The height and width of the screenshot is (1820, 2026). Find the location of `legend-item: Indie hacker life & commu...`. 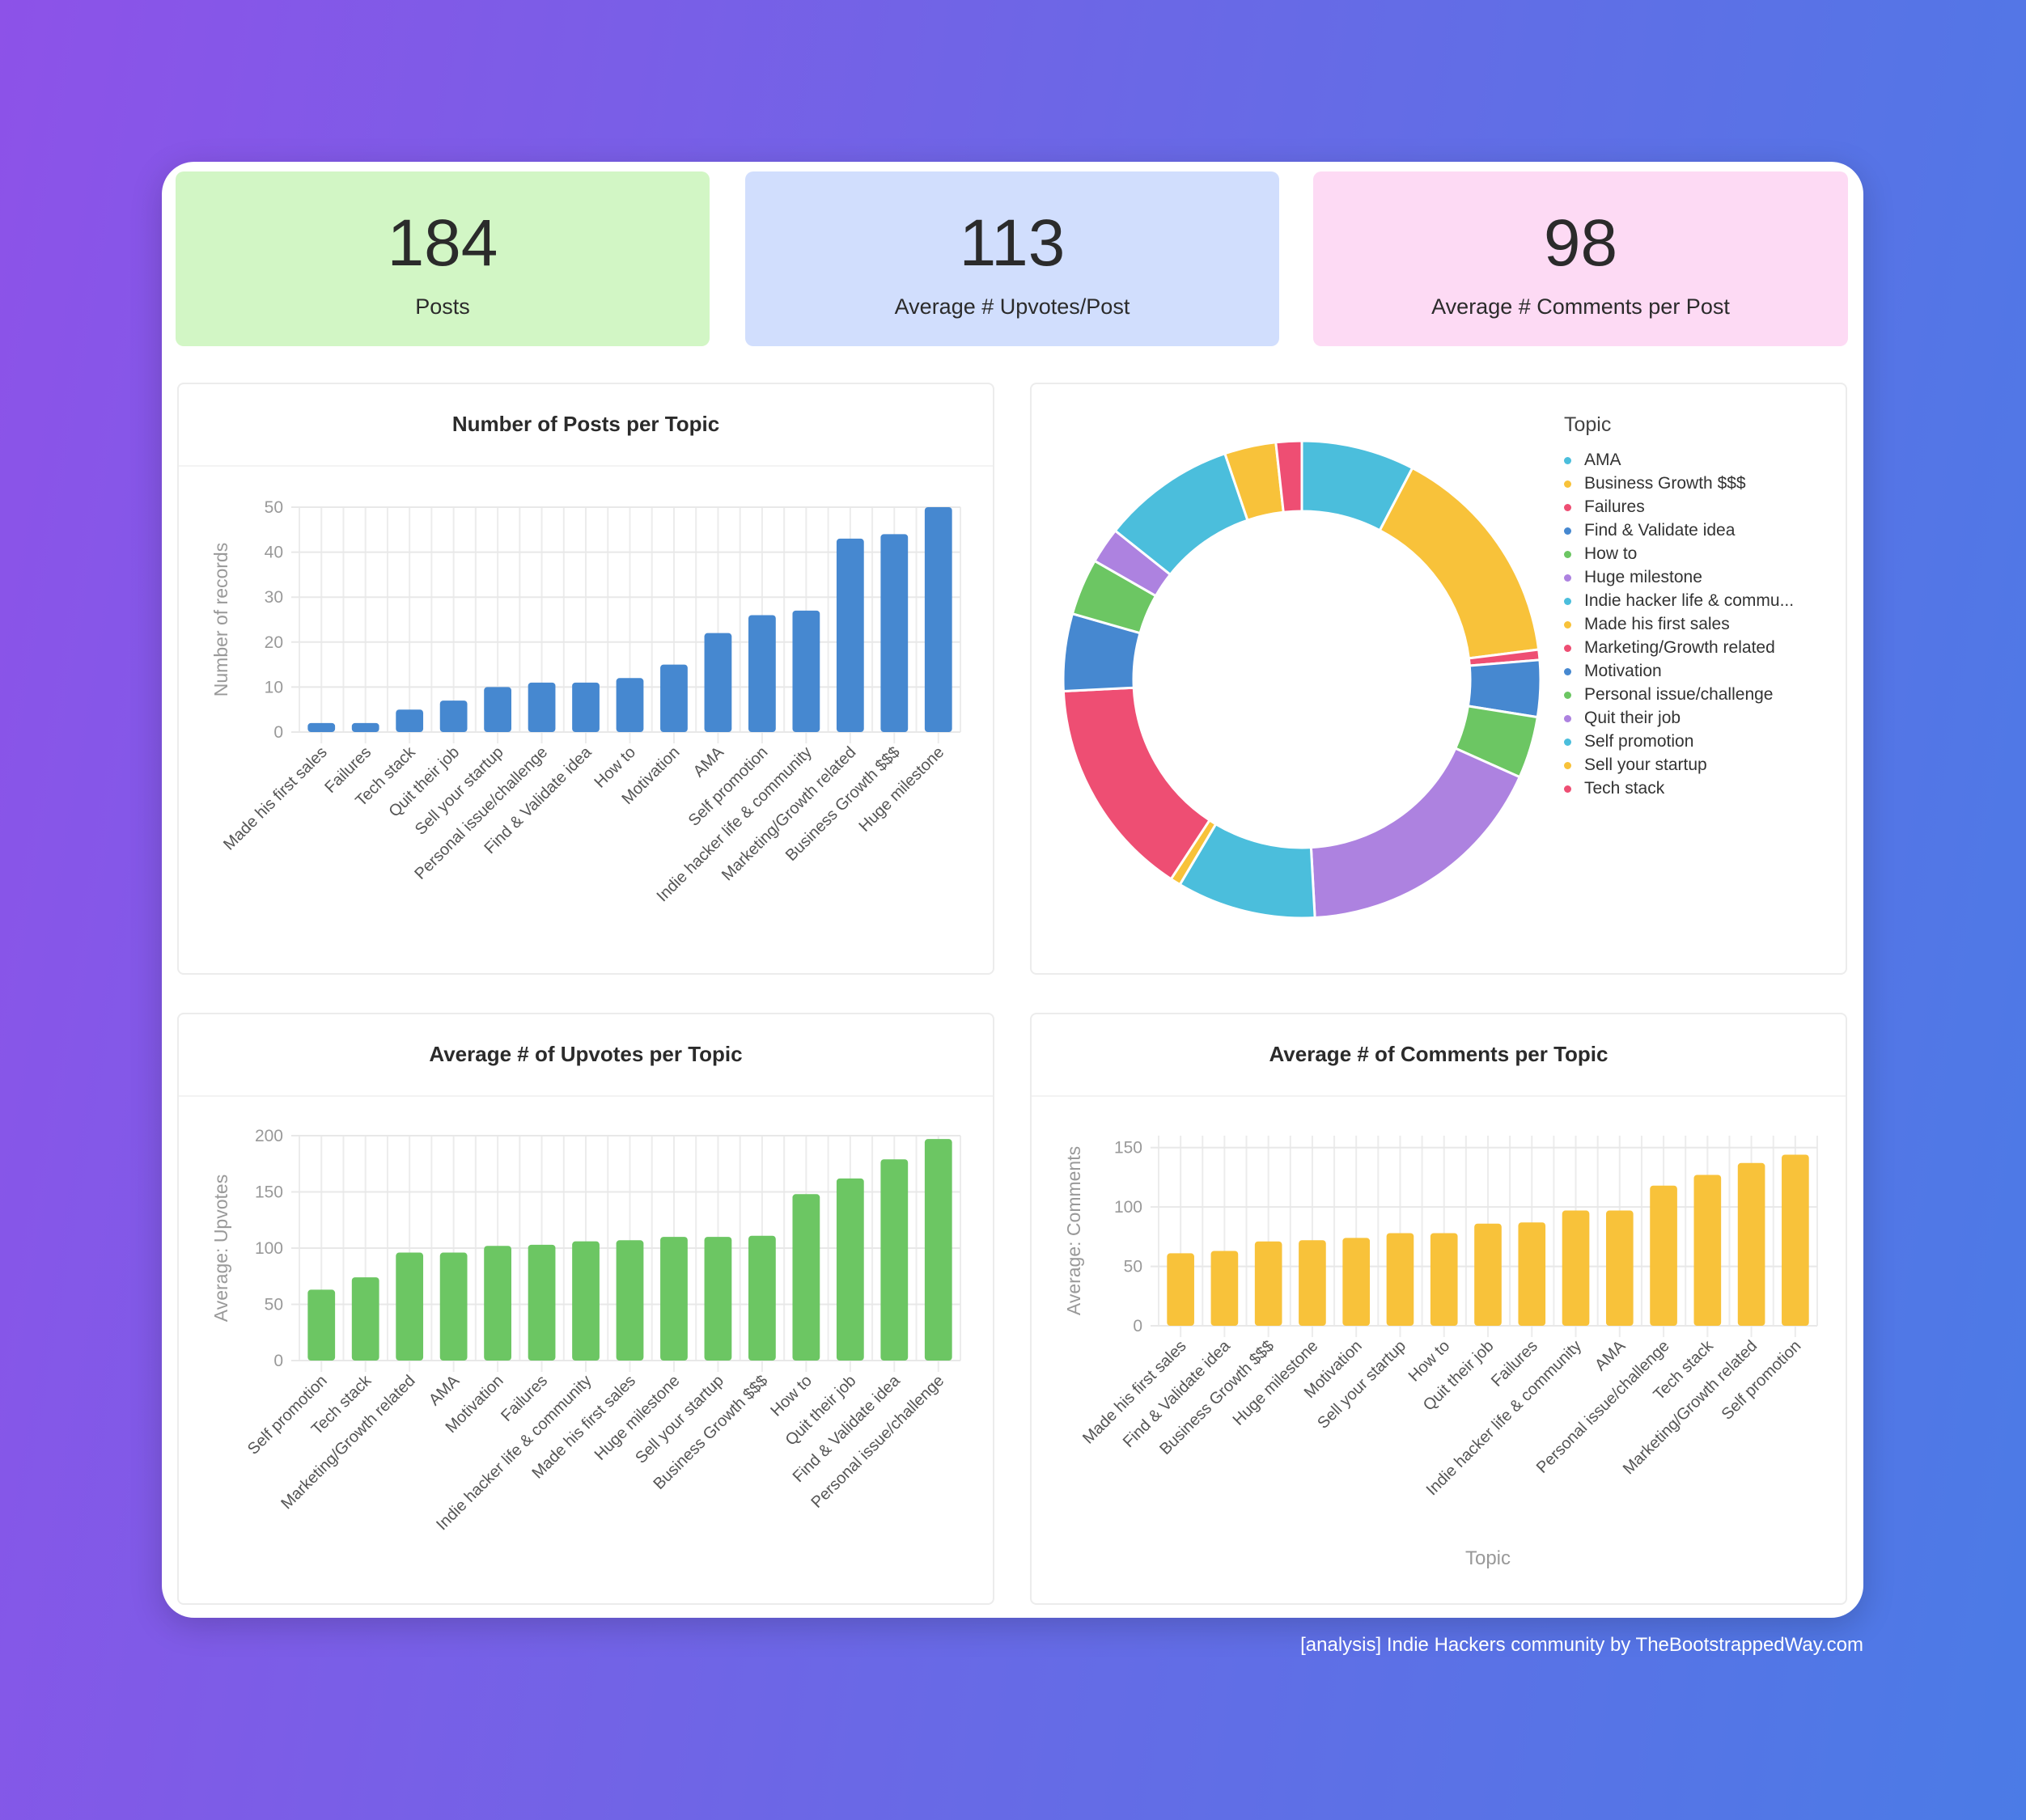

legend-item: Indie hacker life & commu... is located at coordinates (1679, 600).